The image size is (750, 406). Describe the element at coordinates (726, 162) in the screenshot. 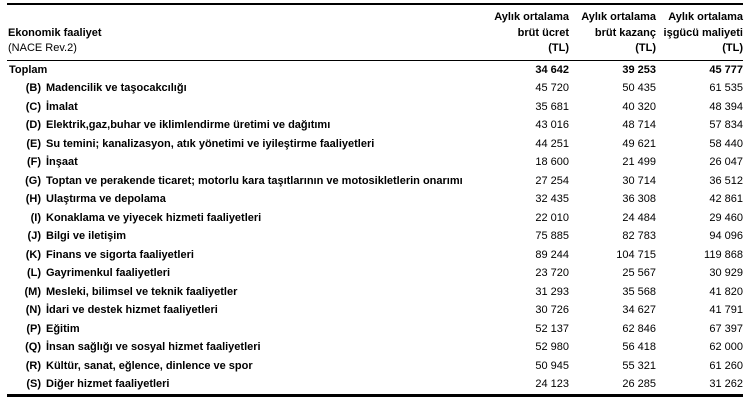

I see `row-value: 26 047` at that location.